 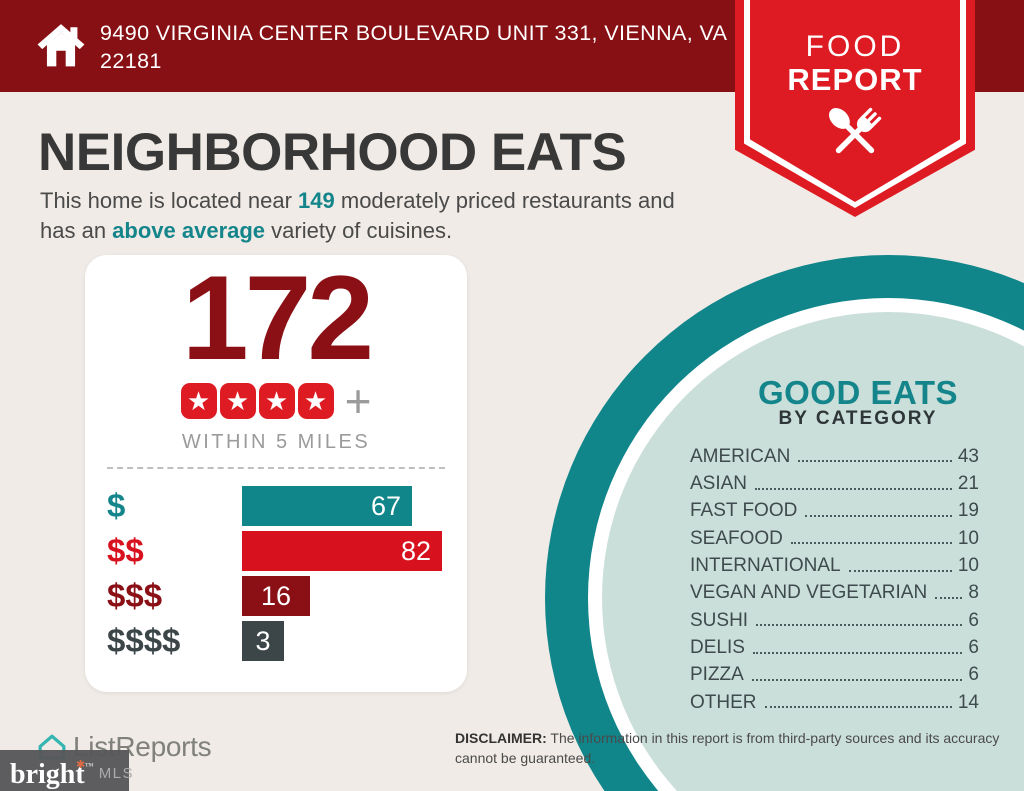 I want to click on badge-title-line1: FOOD, so click(x=855, y=46).